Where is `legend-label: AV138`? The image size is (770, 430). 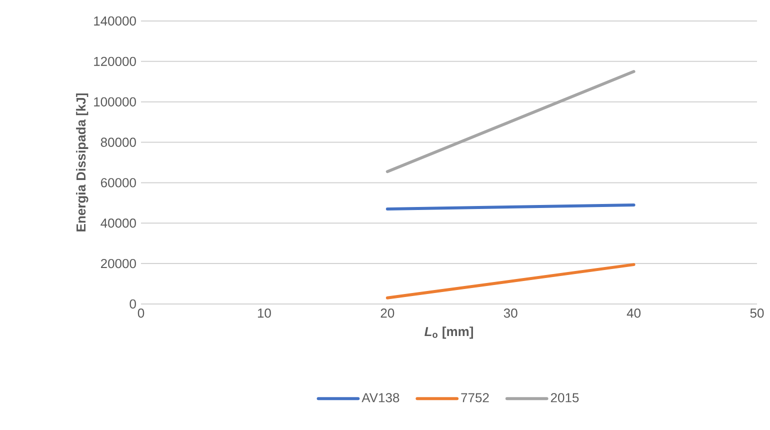
legend-label: AV138 is located at coordinates (381, 397).